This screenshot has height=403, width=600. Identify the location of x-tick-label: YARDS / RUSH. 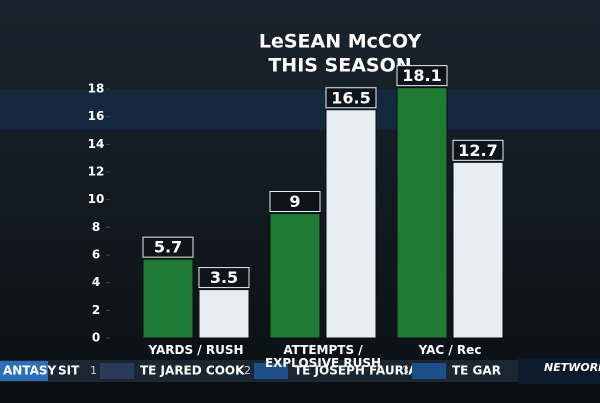
(196, 350).